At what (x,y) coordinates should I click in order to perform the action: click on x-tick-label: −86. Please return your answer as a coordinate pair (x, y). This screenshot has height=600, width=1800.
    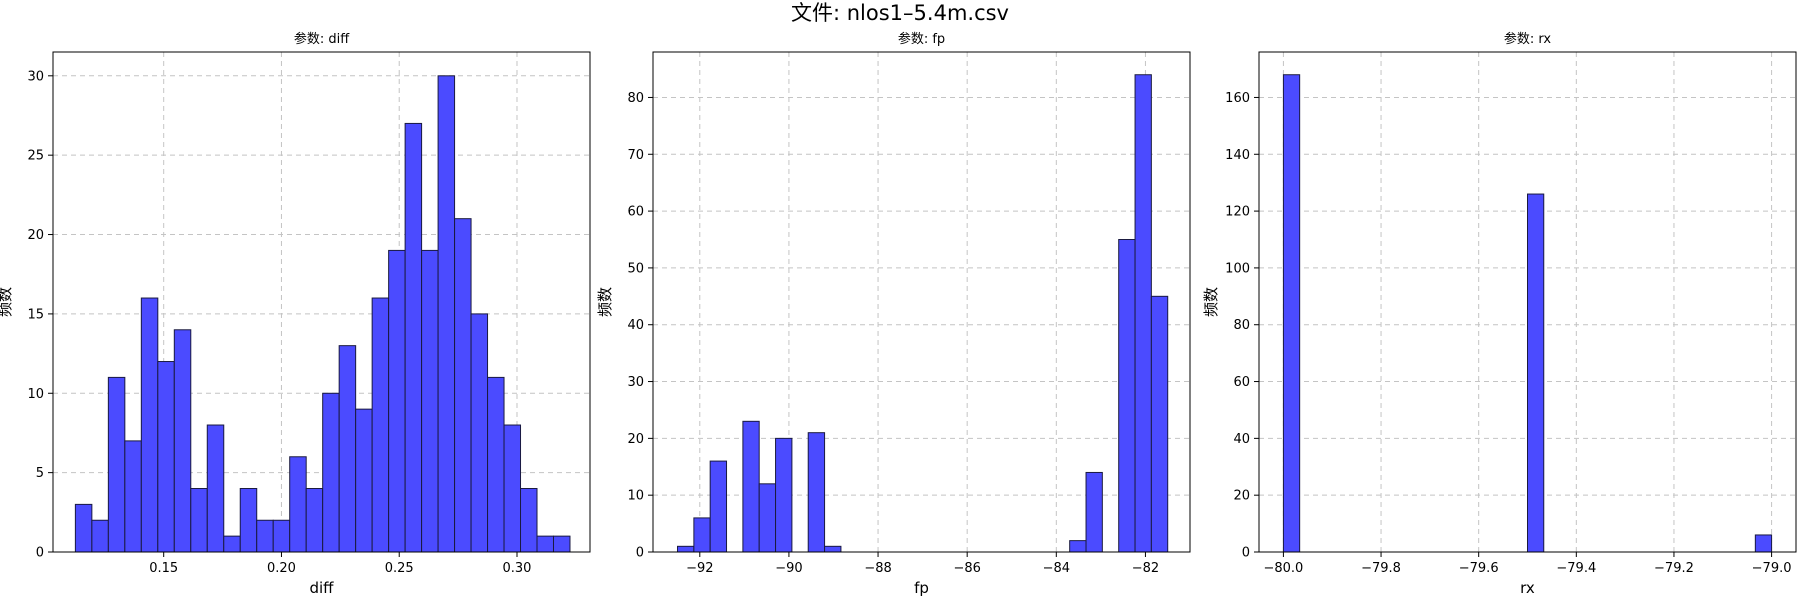
    Looking at the image, I should click on (966, 568).